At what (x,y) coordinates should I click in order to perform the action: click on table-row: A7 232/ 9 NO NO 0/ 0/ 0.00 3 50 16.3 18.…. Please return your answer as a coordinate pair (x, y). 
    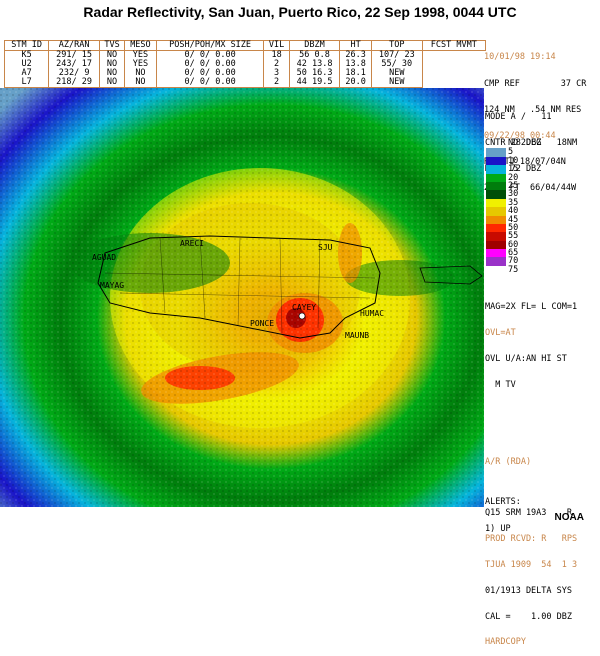
    Looking at the image, I should click on (244, 73).